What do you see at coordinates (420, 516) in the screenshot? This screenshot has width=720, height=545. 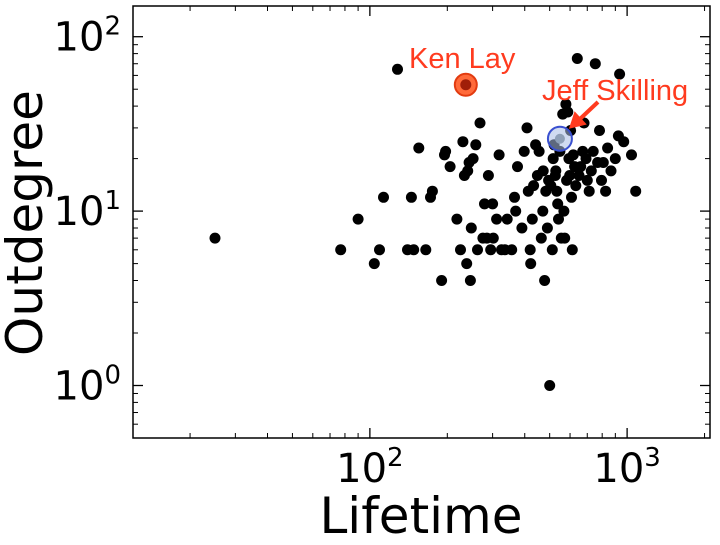 I see `x-axis-label: Lifetime` at bounding box center [420, 516].